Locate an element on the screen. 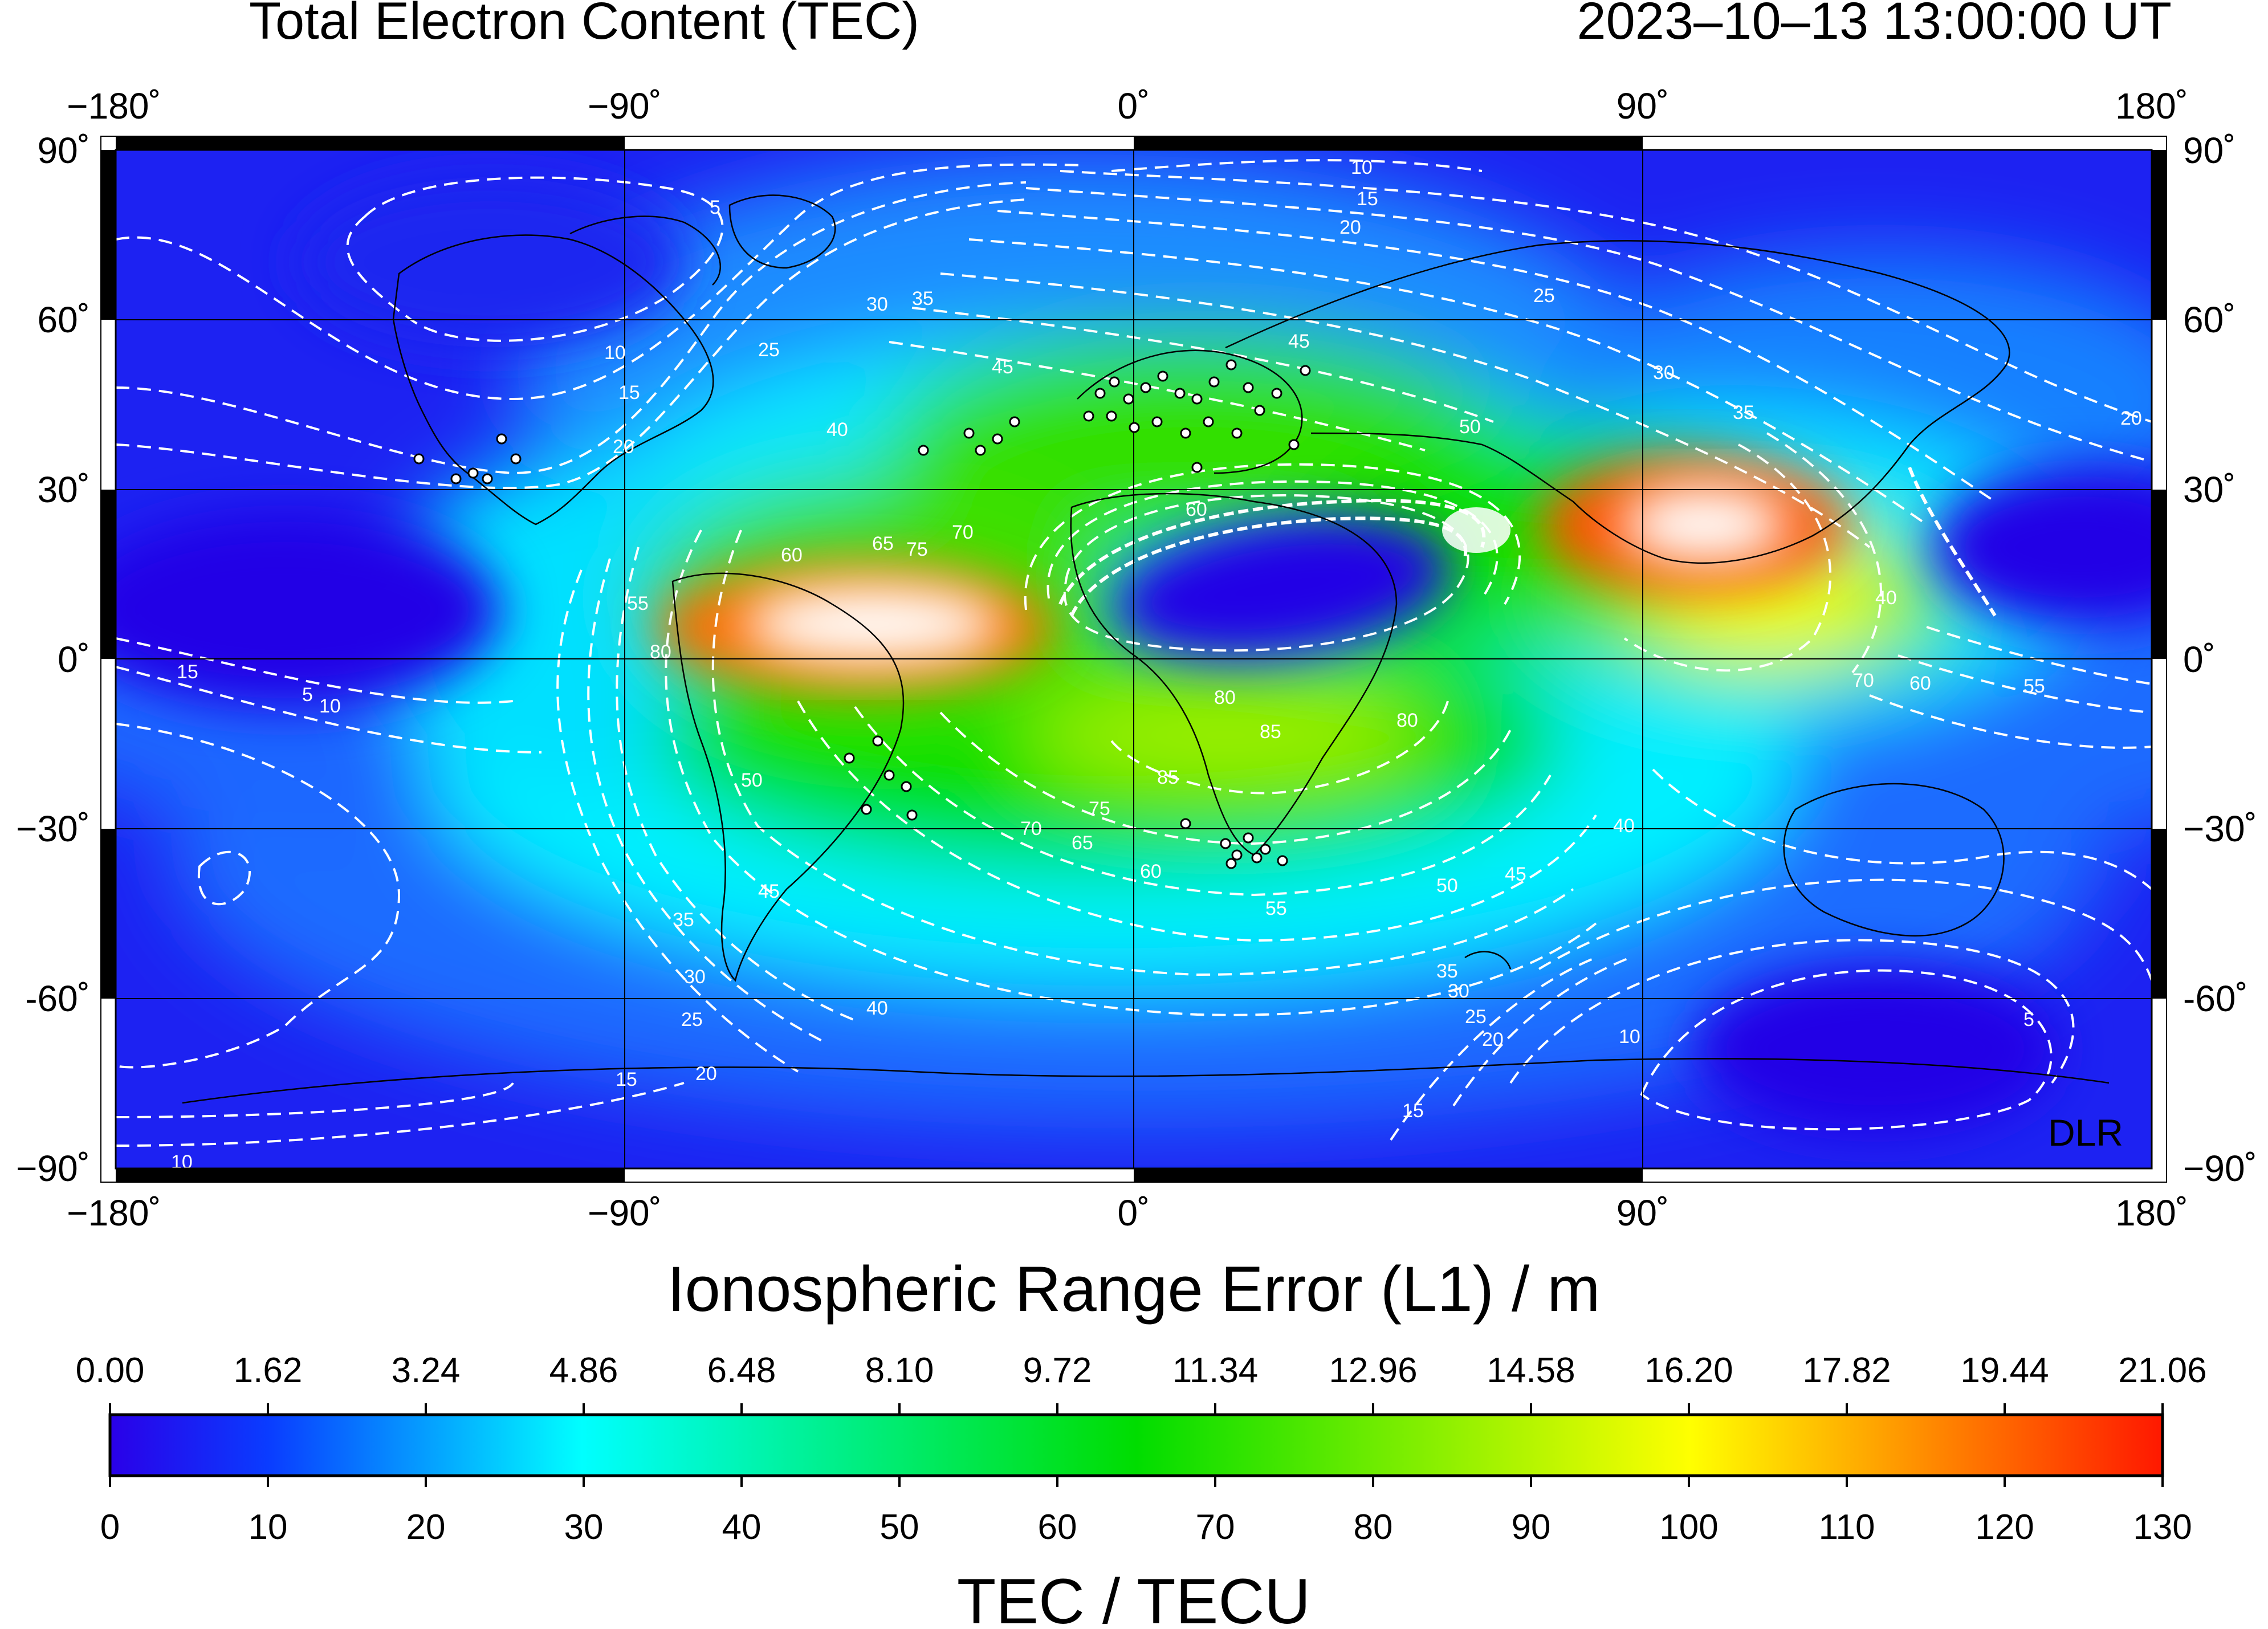  range-error-tick-label: 12.96 is located at coordinates (1373, 1370).